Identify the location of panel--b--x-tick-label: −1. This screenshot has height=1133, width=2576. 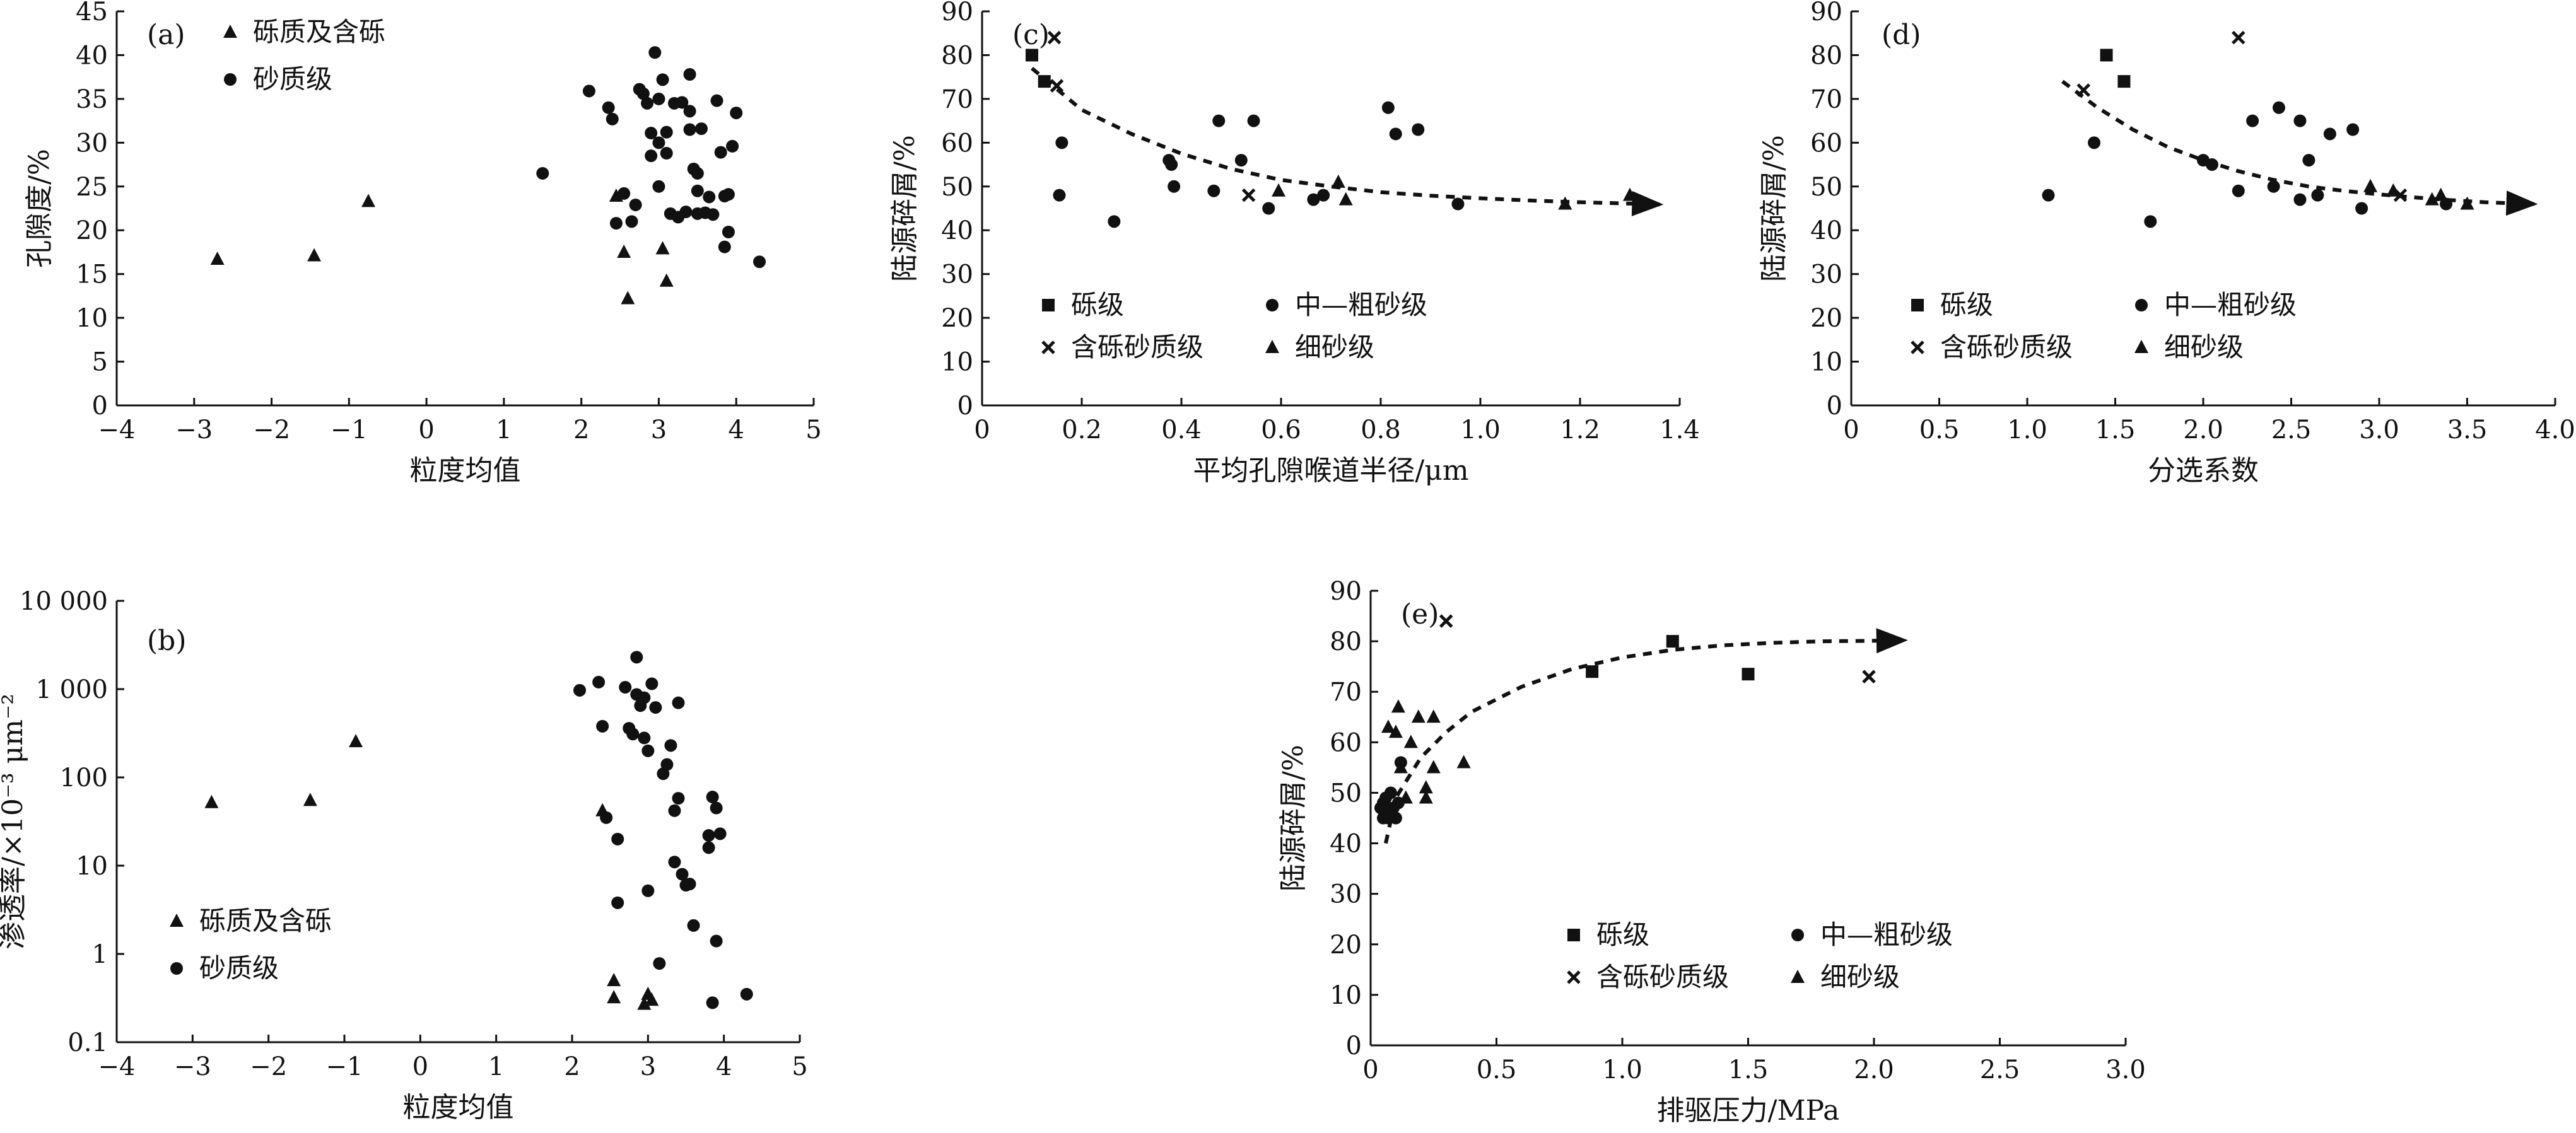
(344, 1066).